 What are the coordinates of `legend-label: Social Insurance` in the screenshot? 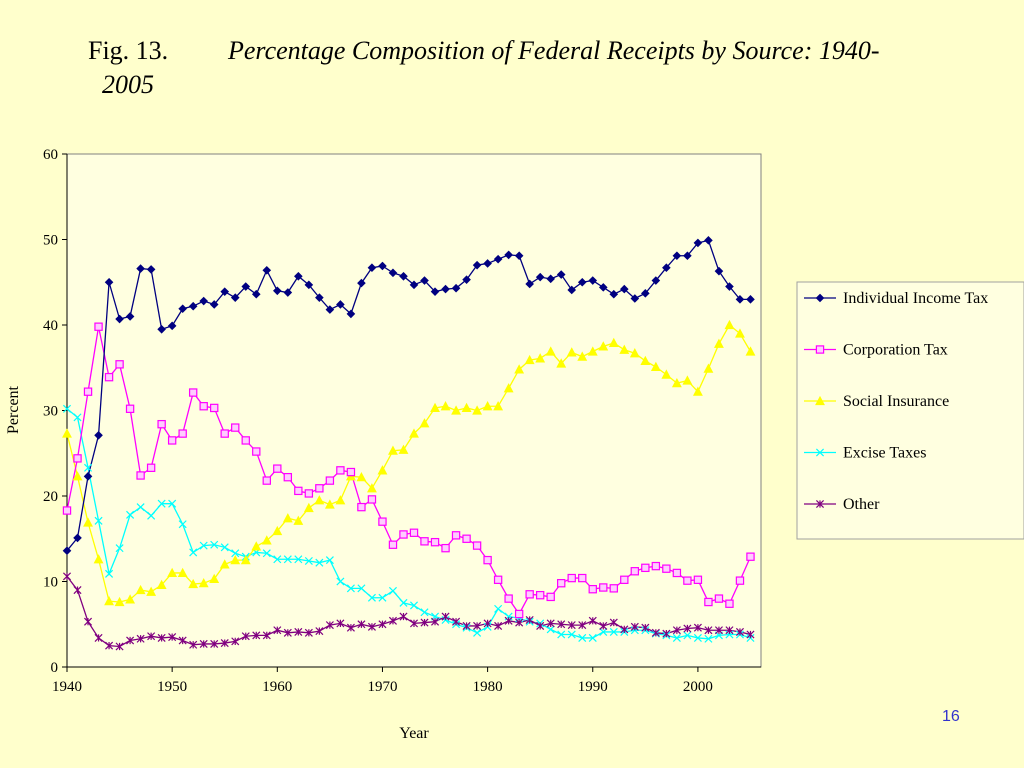 It's located at (896, 401).